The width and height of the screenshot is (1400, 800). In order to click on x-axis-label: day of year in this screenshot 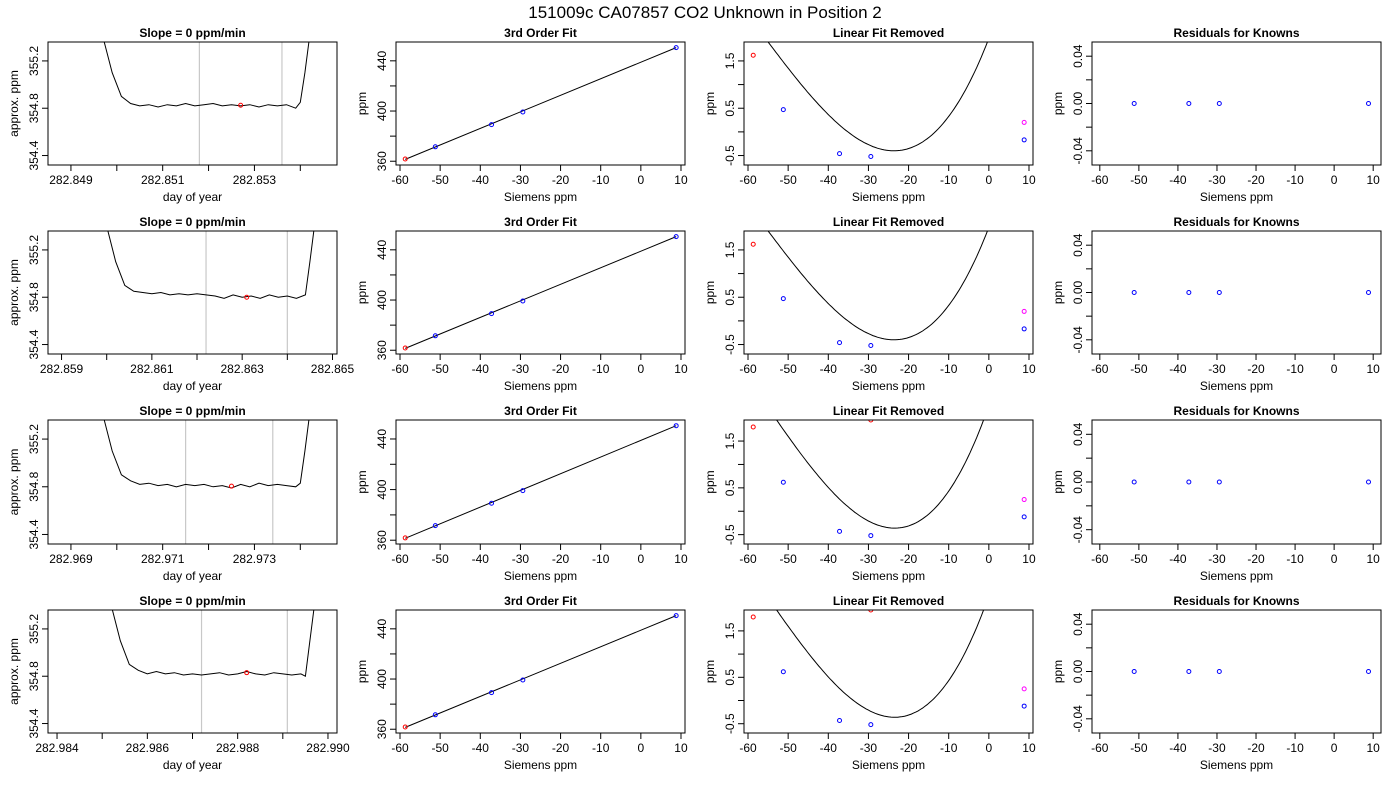, I will do `click(192, 576)`.